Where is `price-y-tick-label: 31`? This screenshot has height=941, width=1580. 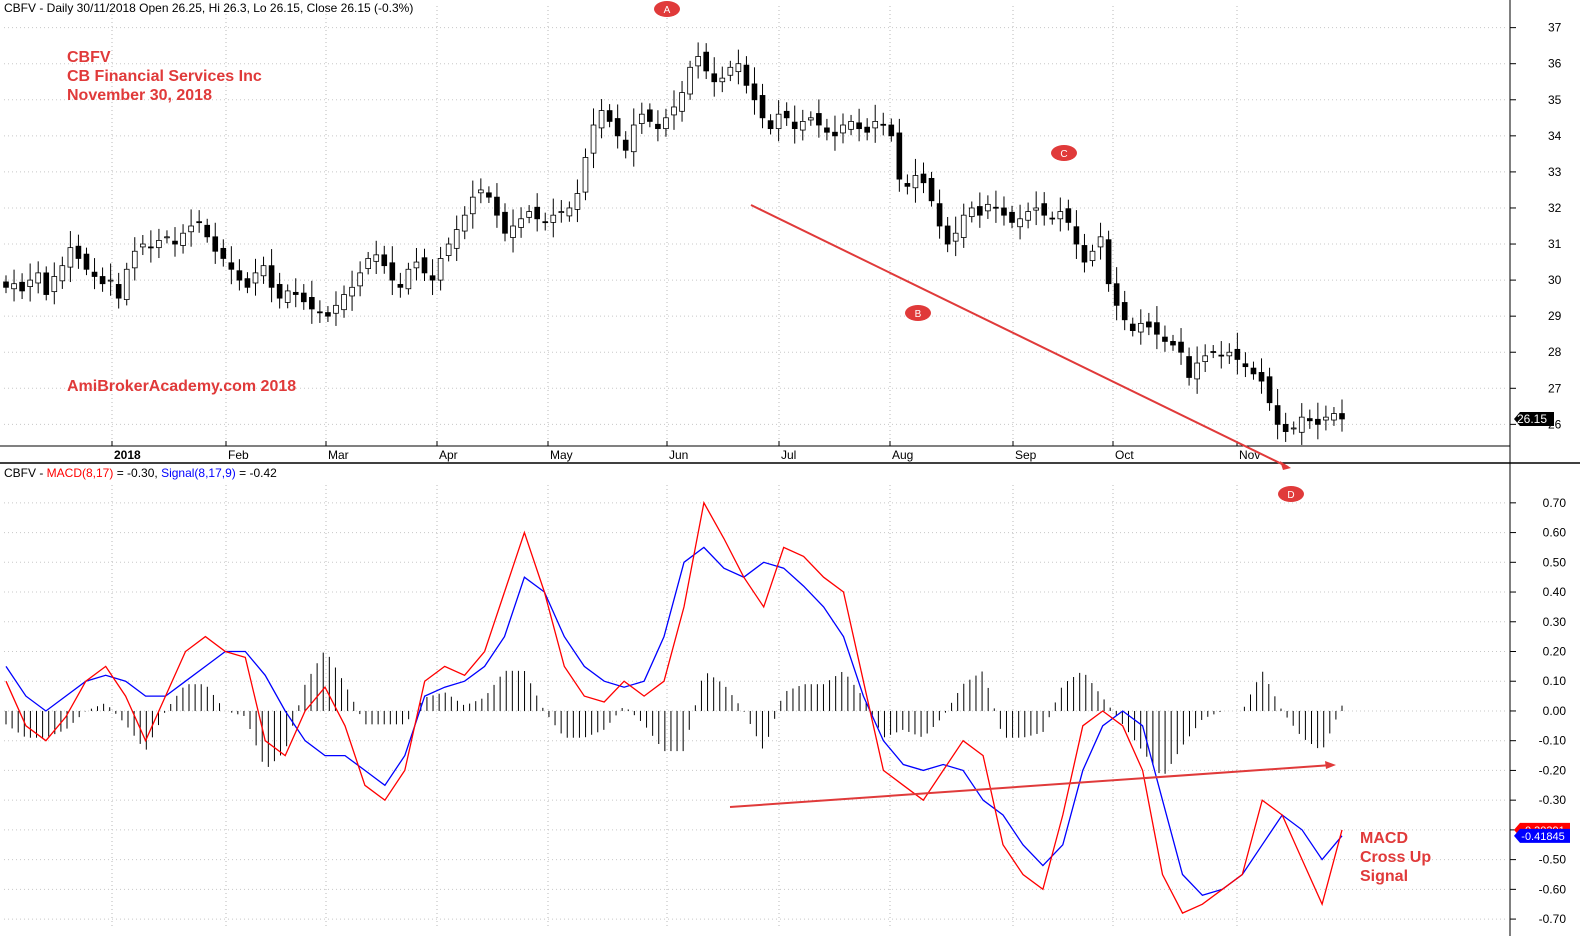 price-y-tick-label: 31 is located at coordinates (1555, 244).